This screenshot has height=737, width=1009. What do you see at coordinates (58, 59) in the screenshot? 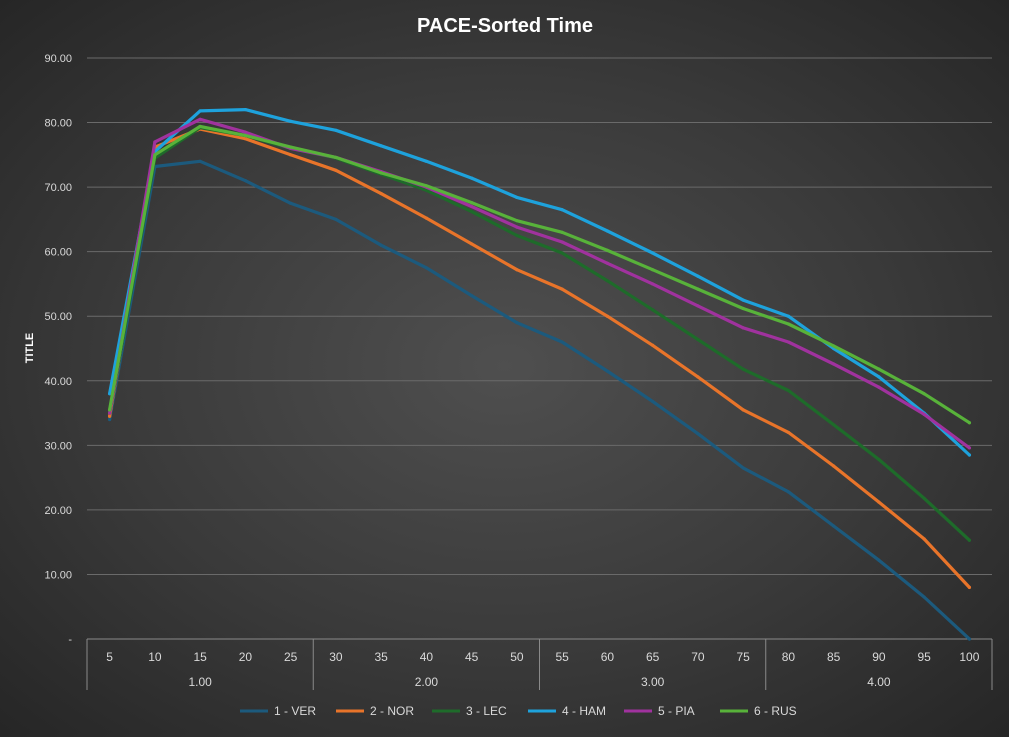
I see `y-tick-label: 90.00` at bounding box center [58, 59].